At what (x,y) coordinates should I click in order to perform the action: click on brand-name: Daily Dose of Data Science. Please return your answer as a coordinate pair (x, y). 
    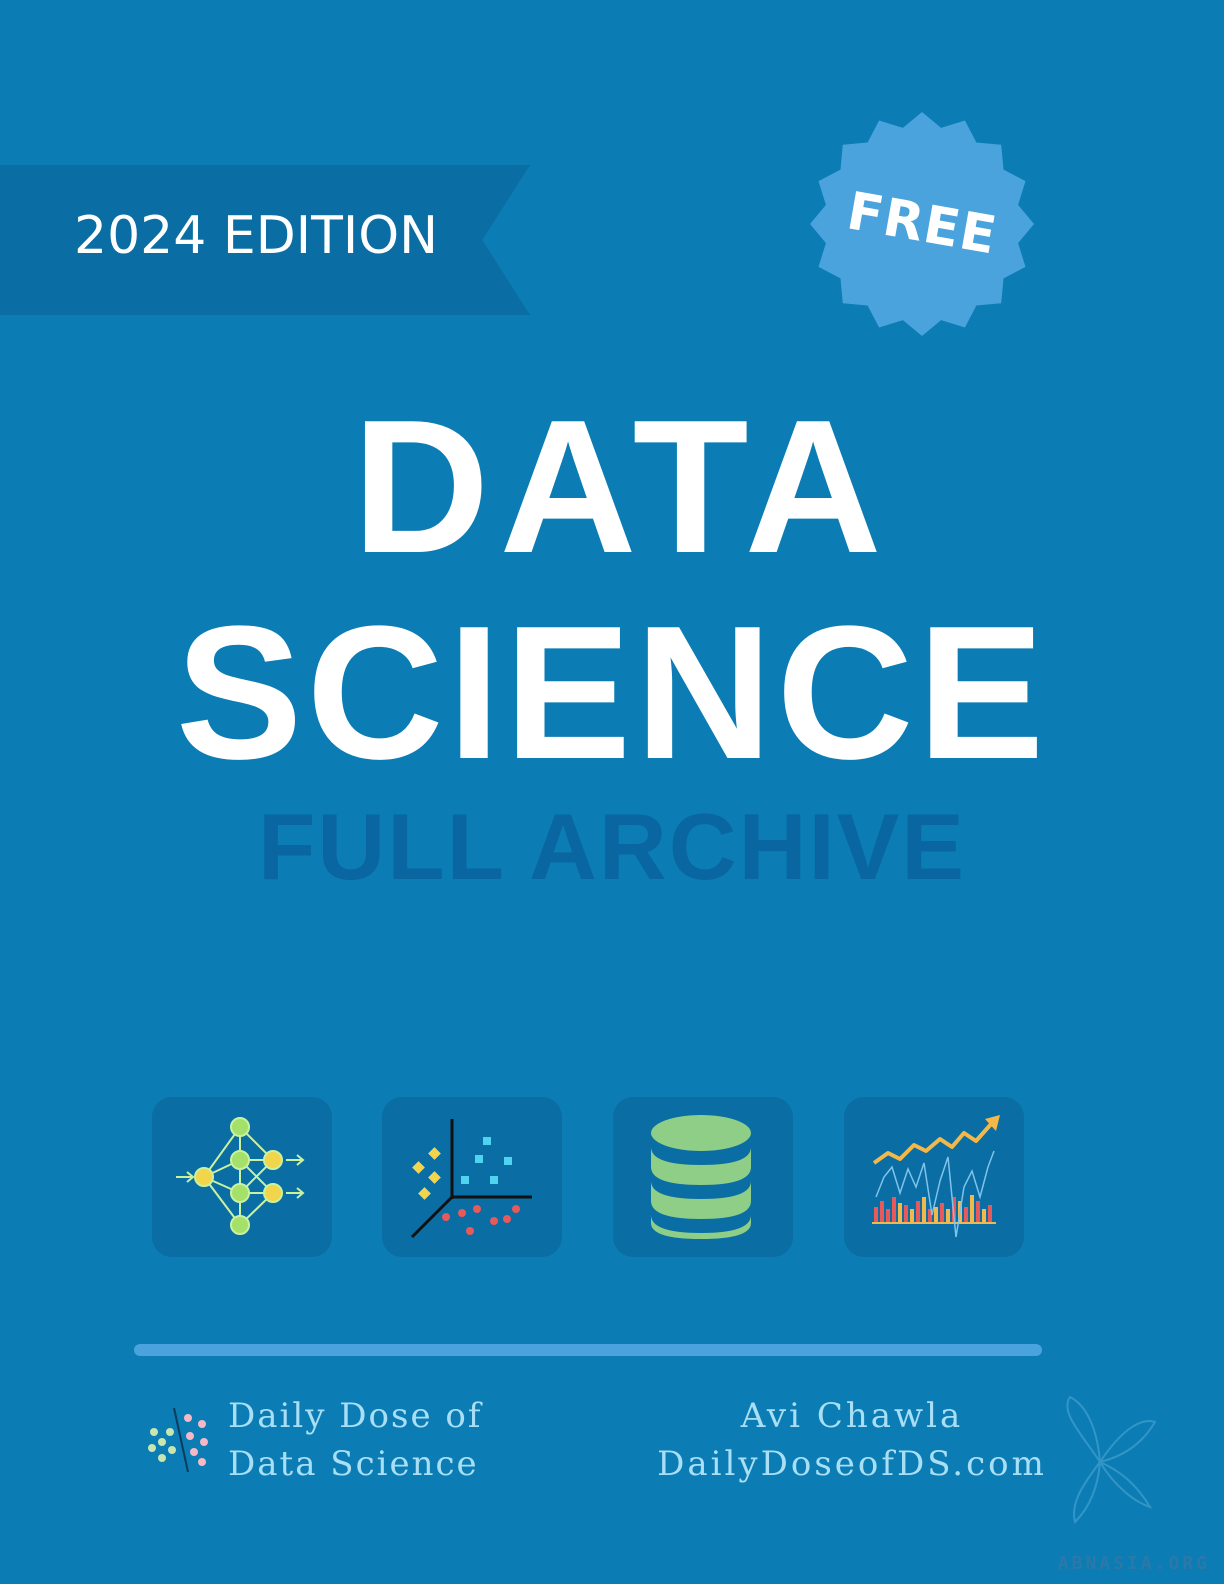
    Looking at the image, I should click on (355, 1440).